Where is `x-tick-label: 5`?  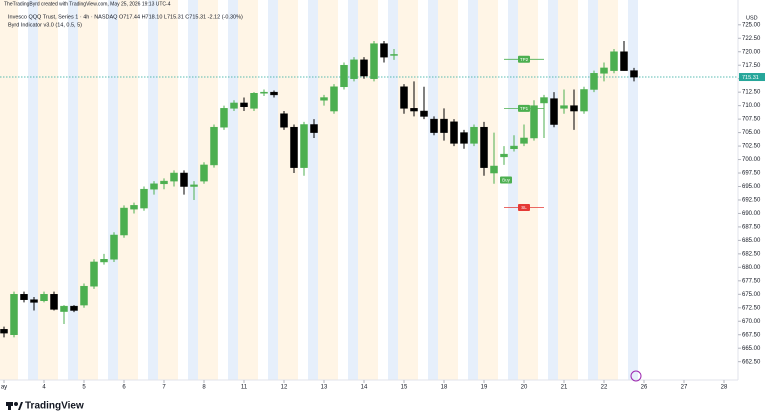 x-tick-label: 5 is located at coordinates (84, 388).